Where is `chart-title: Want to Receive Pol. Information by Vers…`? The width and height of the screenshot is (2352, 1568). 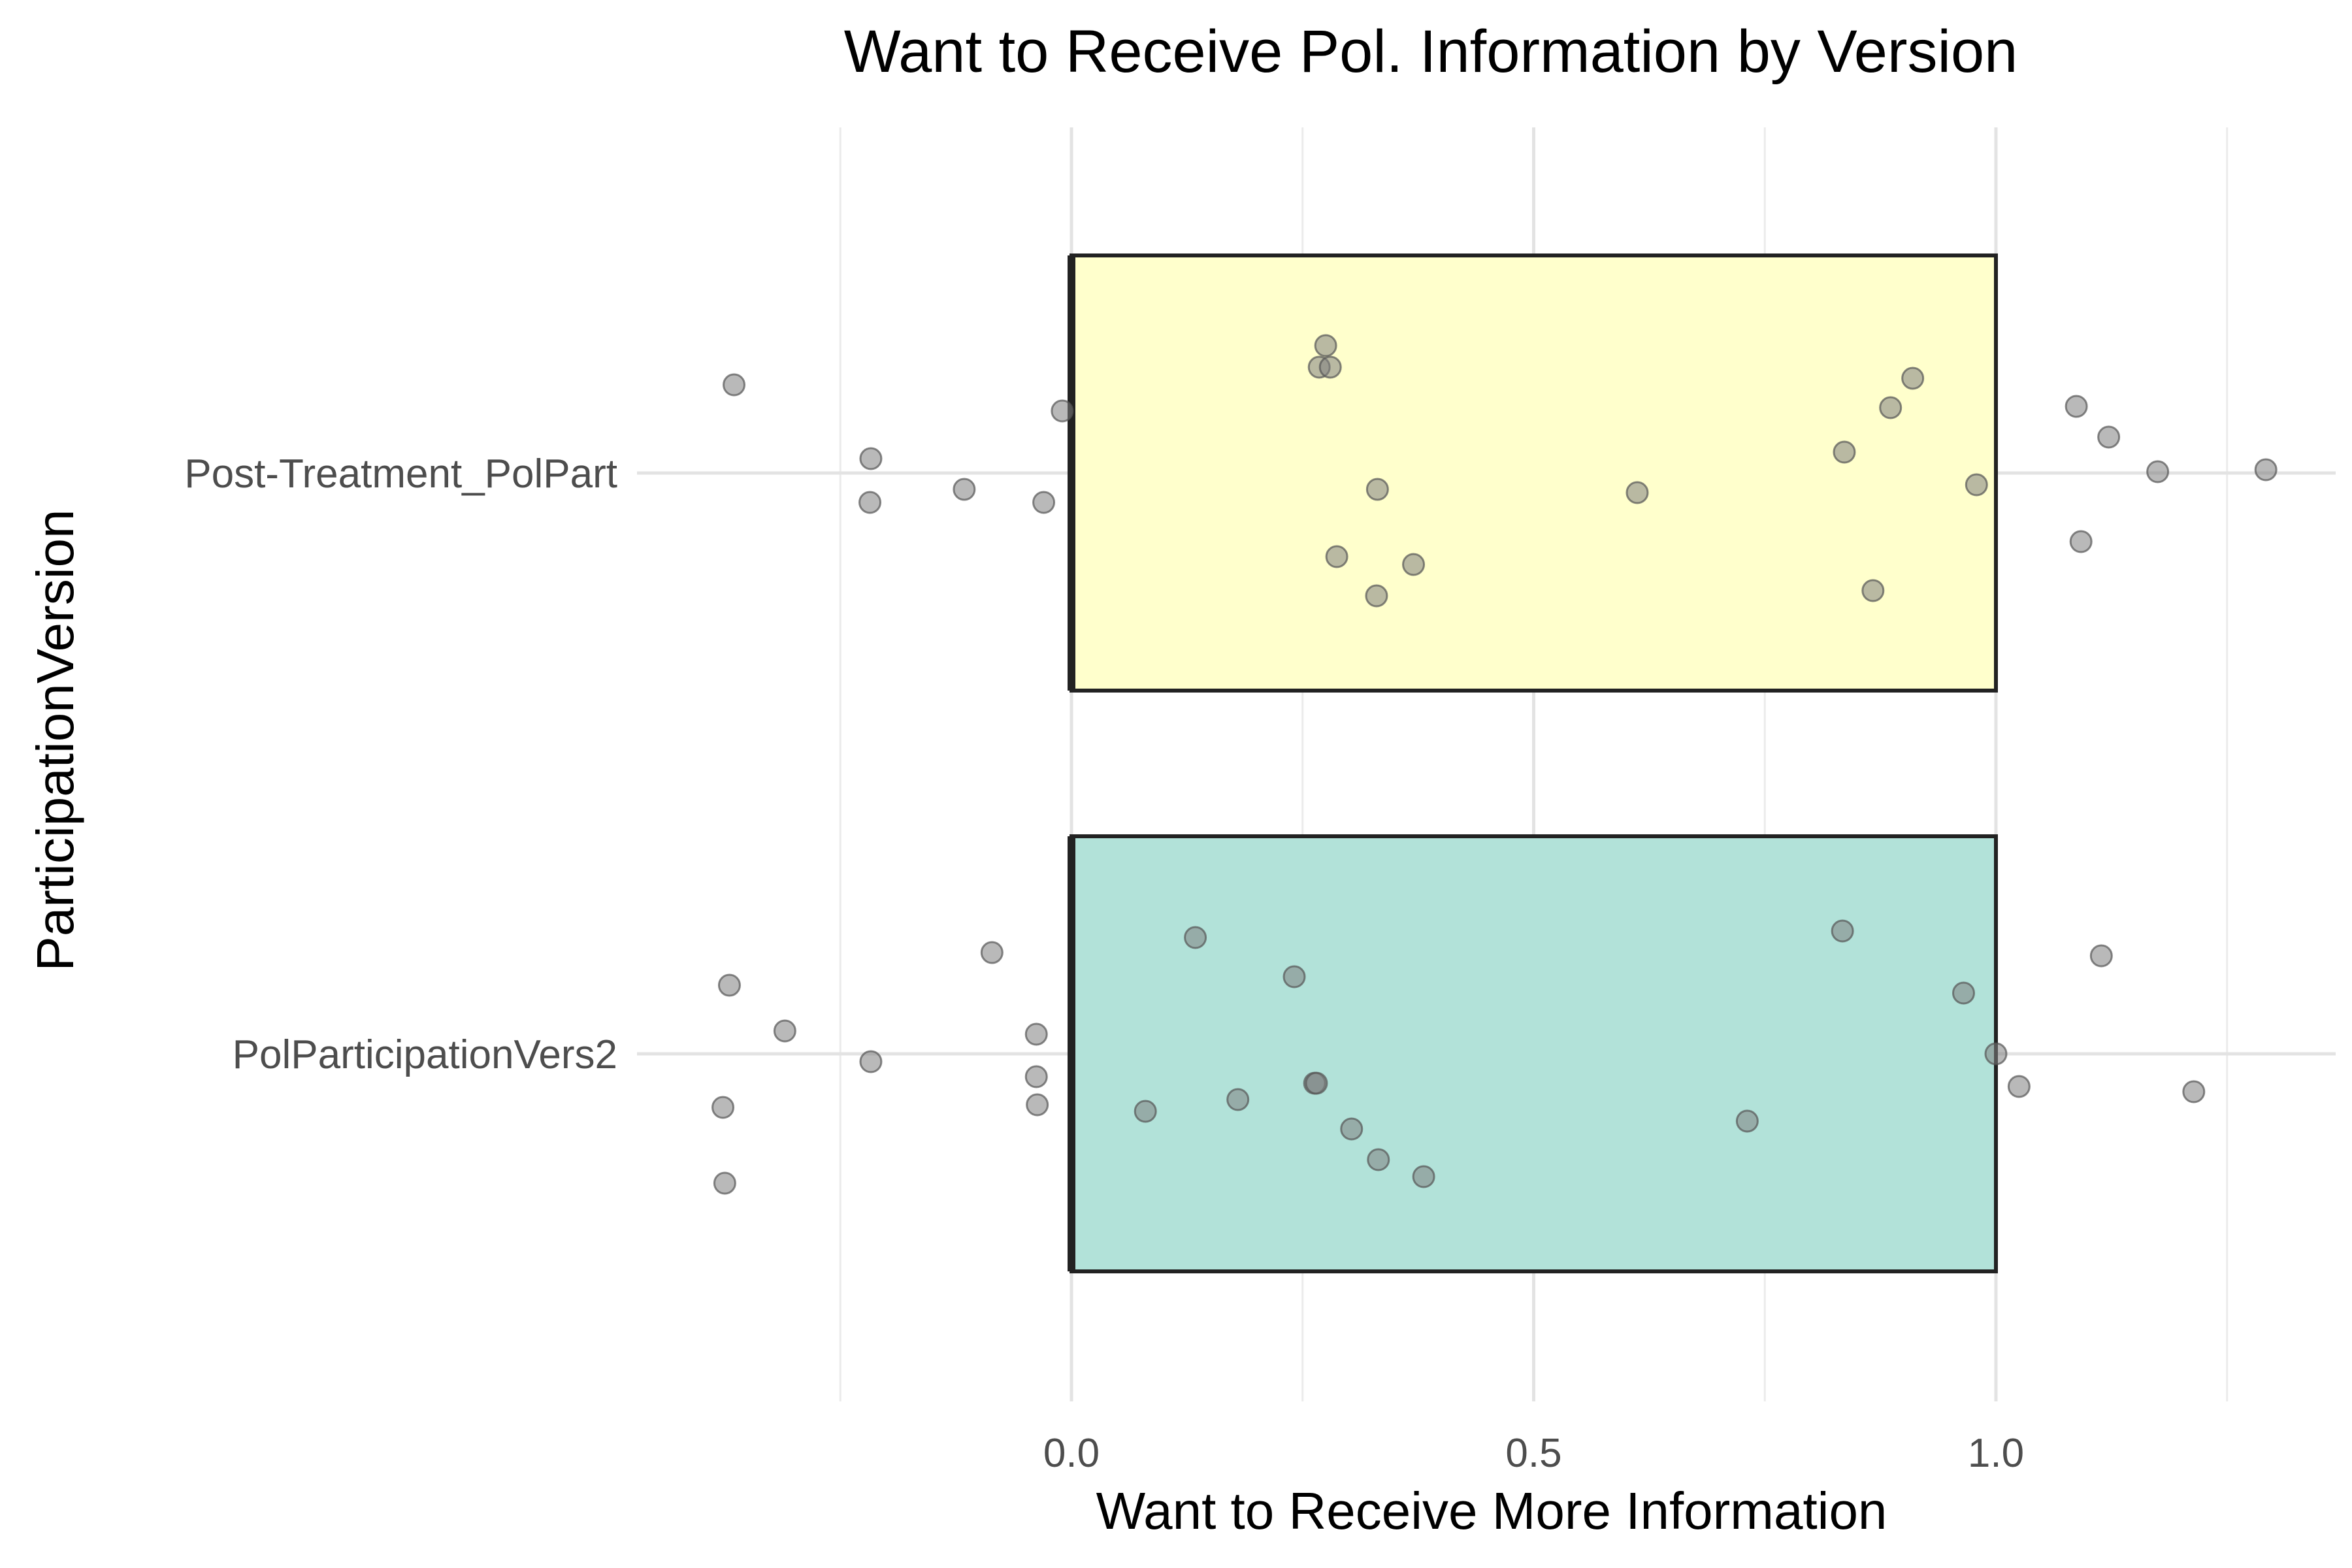 chart-title: Want to Receive Pol. Information by Vers… is located at coordinates (1431, 51).